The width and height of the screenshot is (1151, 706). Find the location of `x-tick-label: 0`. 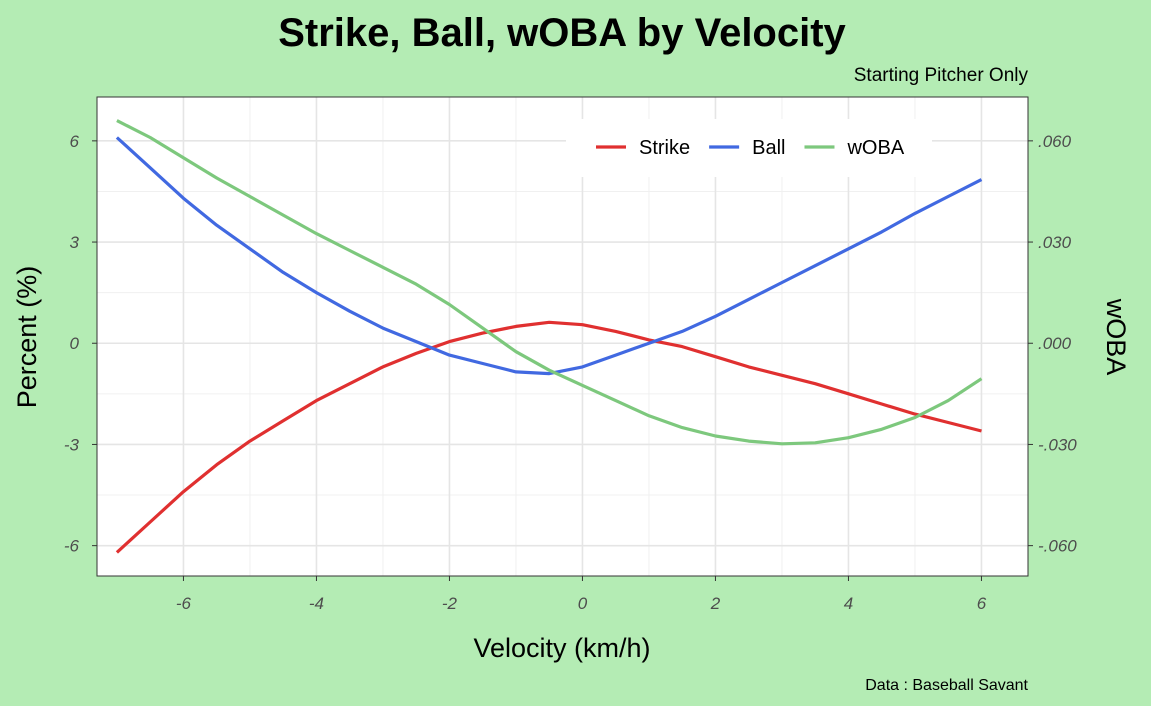

x-tick-label: 0 is located at coordinates (583, 603).